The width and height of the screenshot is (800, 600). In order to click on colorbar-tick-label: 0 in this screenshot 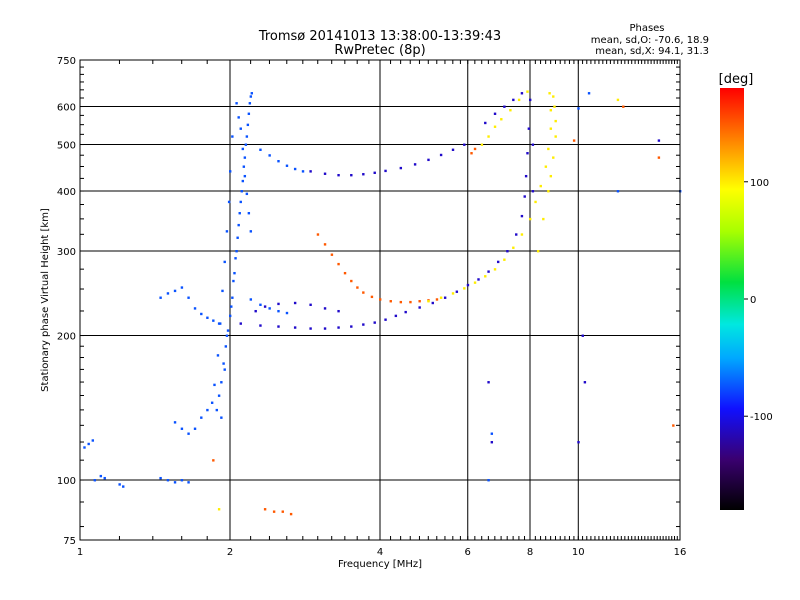, I will do `click(753, 300)`.